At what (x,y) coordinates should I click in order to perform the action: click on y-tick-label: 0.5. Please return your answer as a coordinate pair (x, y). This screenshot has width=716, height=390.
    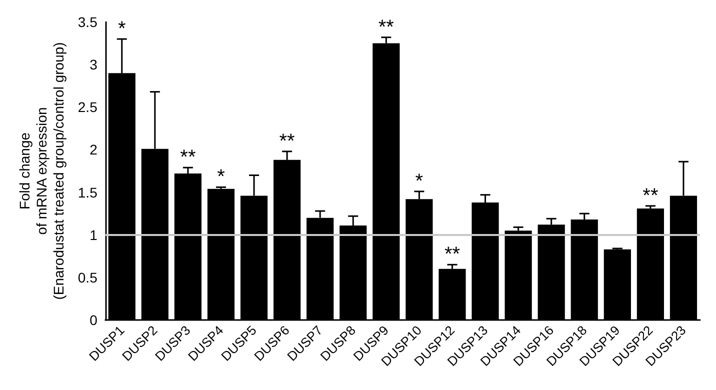
    Looking at the image, I should click on (88, 277).